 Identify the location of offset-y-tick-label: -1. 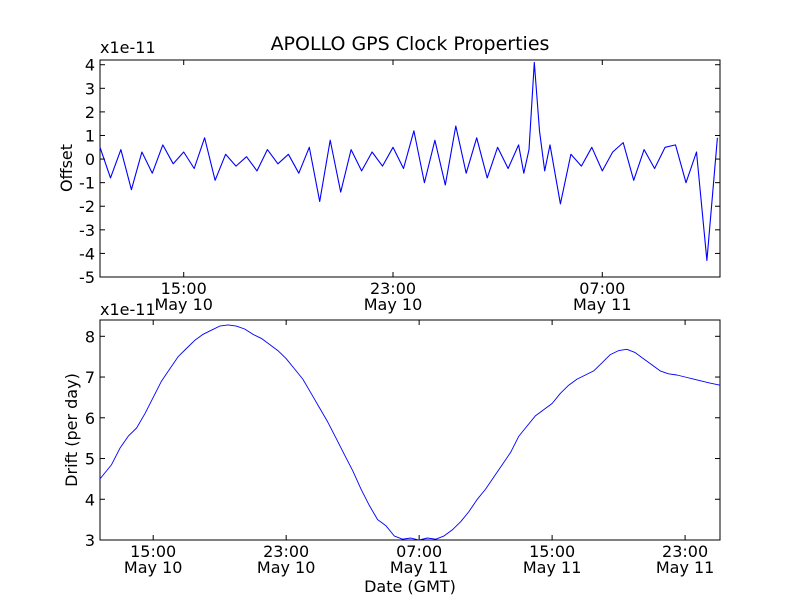
(87, 183).